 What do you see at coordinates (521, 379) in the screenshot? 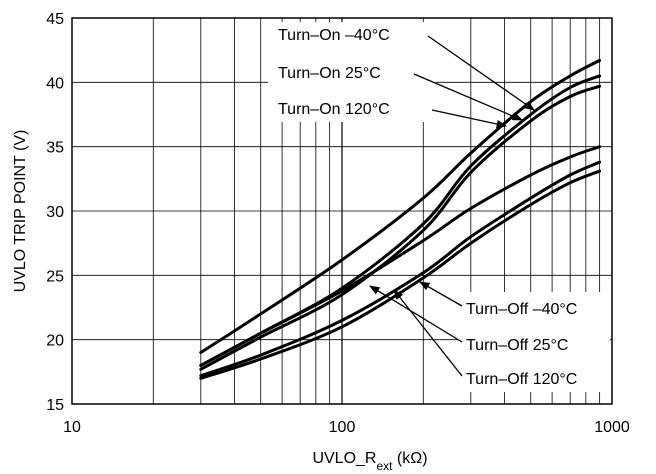
I see `series-turn-off-120-label: Turn–Off 120°C` at bounding box center [521, 379].